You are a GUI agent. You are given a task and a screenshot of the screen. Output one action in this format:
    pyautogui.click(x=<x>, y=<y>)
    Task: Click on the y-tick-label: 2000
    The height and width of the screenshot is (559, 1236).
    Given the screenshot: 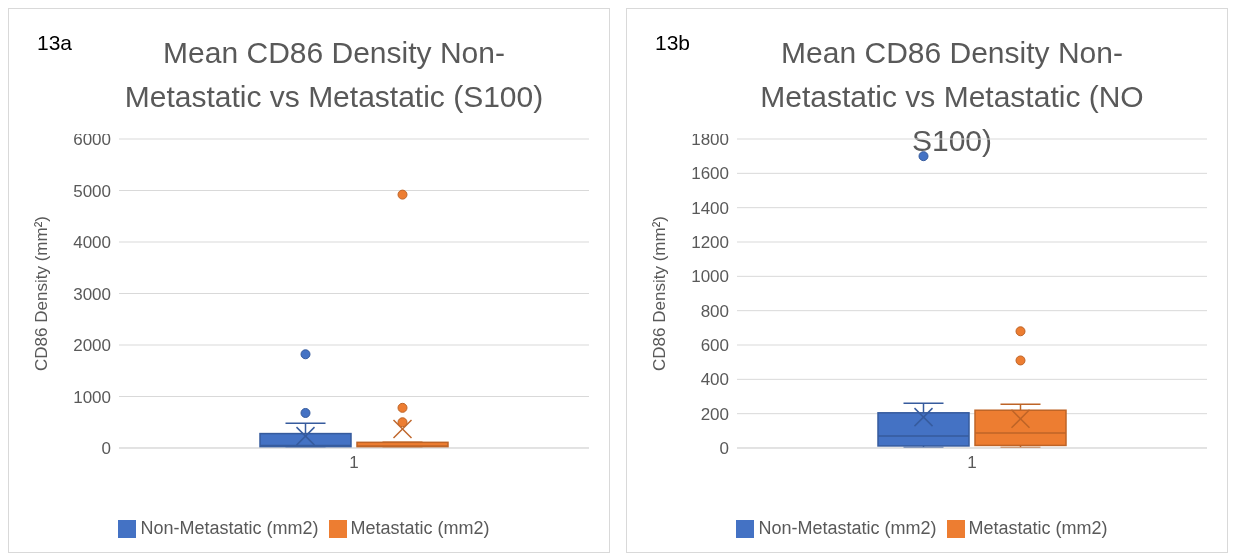 What is the action you would take?
    pyautogui.click(x=92, y=346)
    